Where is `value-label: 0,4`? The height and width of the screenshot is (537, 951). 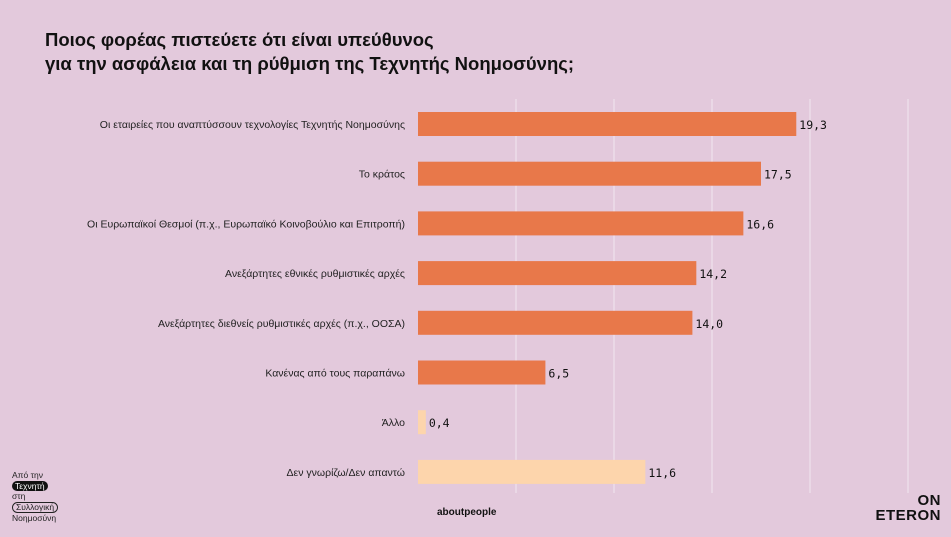 value-label: 0,4 is located at coordinates (439, 423).